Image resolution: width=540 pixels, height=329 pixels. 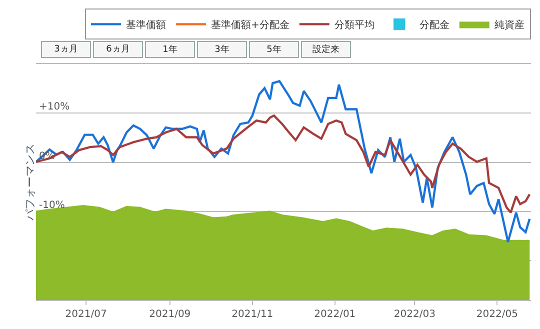 What do you see at coordinates (497, 314) in the screenshot?
I see `x-tick-label: 2022/05` at bounding box center [497, 314].